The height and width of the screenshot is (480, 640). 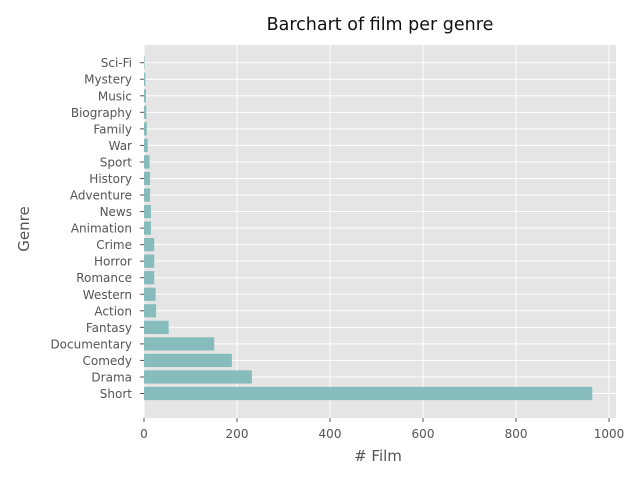 What do you see at coordinates (107, 295) in the screenshot?
I see `y-tick-label: Western` at bounding box center [107, 295].